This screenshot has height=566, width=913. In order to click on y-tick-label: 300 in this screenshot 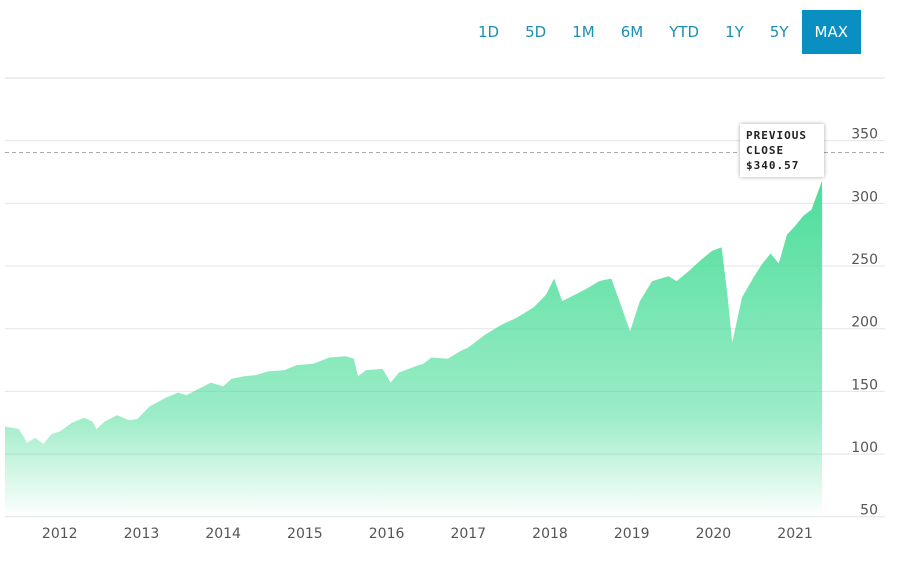, I will do `click(864, 197)`.